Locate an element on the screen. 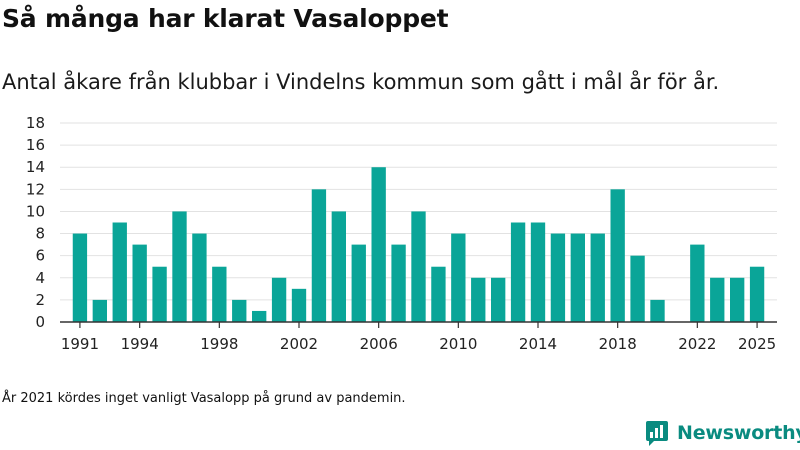 The image size is (800, 450). chart-title: Så många har klarat Vasaloppet is located at coordinates (225, 18).